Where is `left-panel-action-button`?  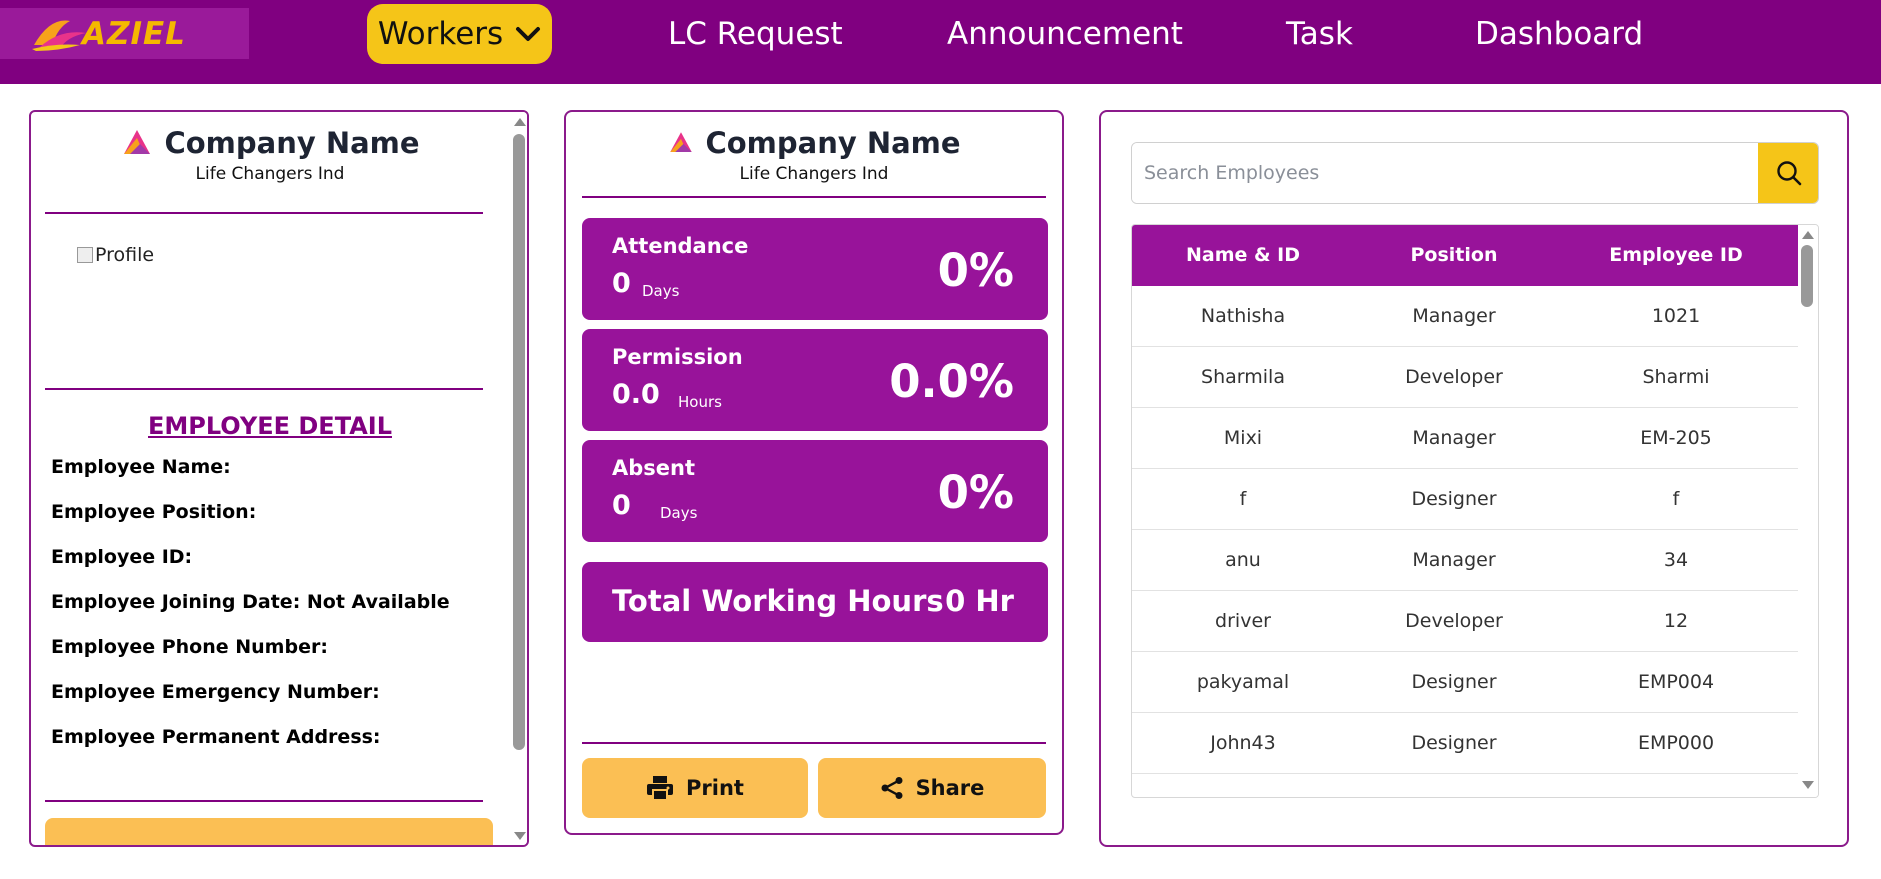
left-panel-action-button is located at coordinates (269, 831).